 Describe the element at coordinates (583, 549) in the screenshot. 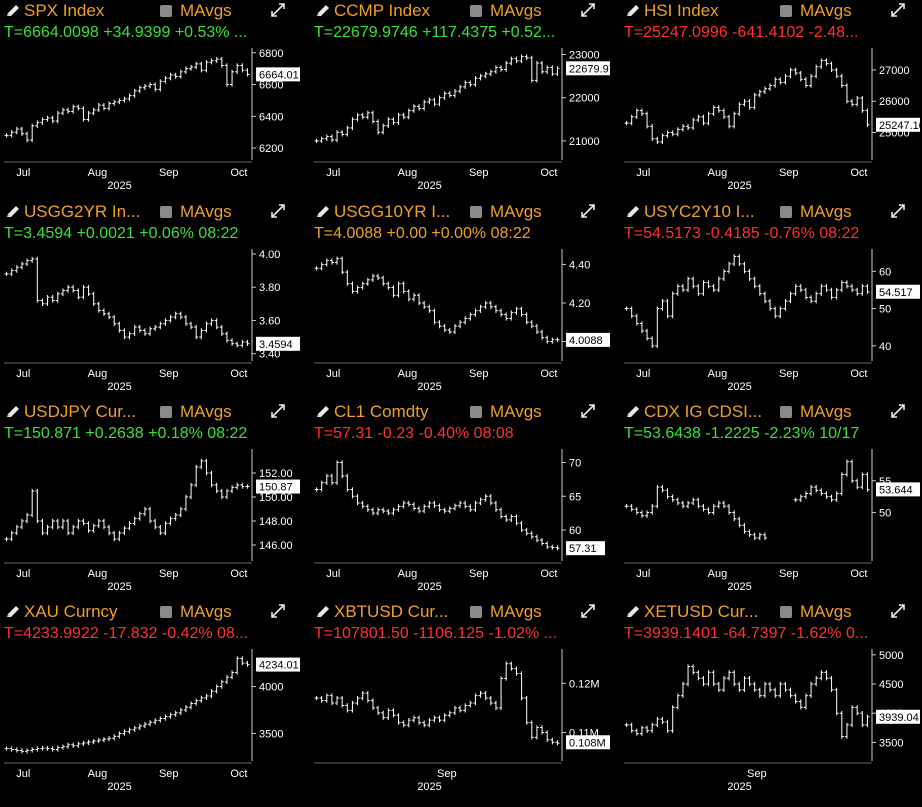

I see `last-price-label: 57.31` at that location.